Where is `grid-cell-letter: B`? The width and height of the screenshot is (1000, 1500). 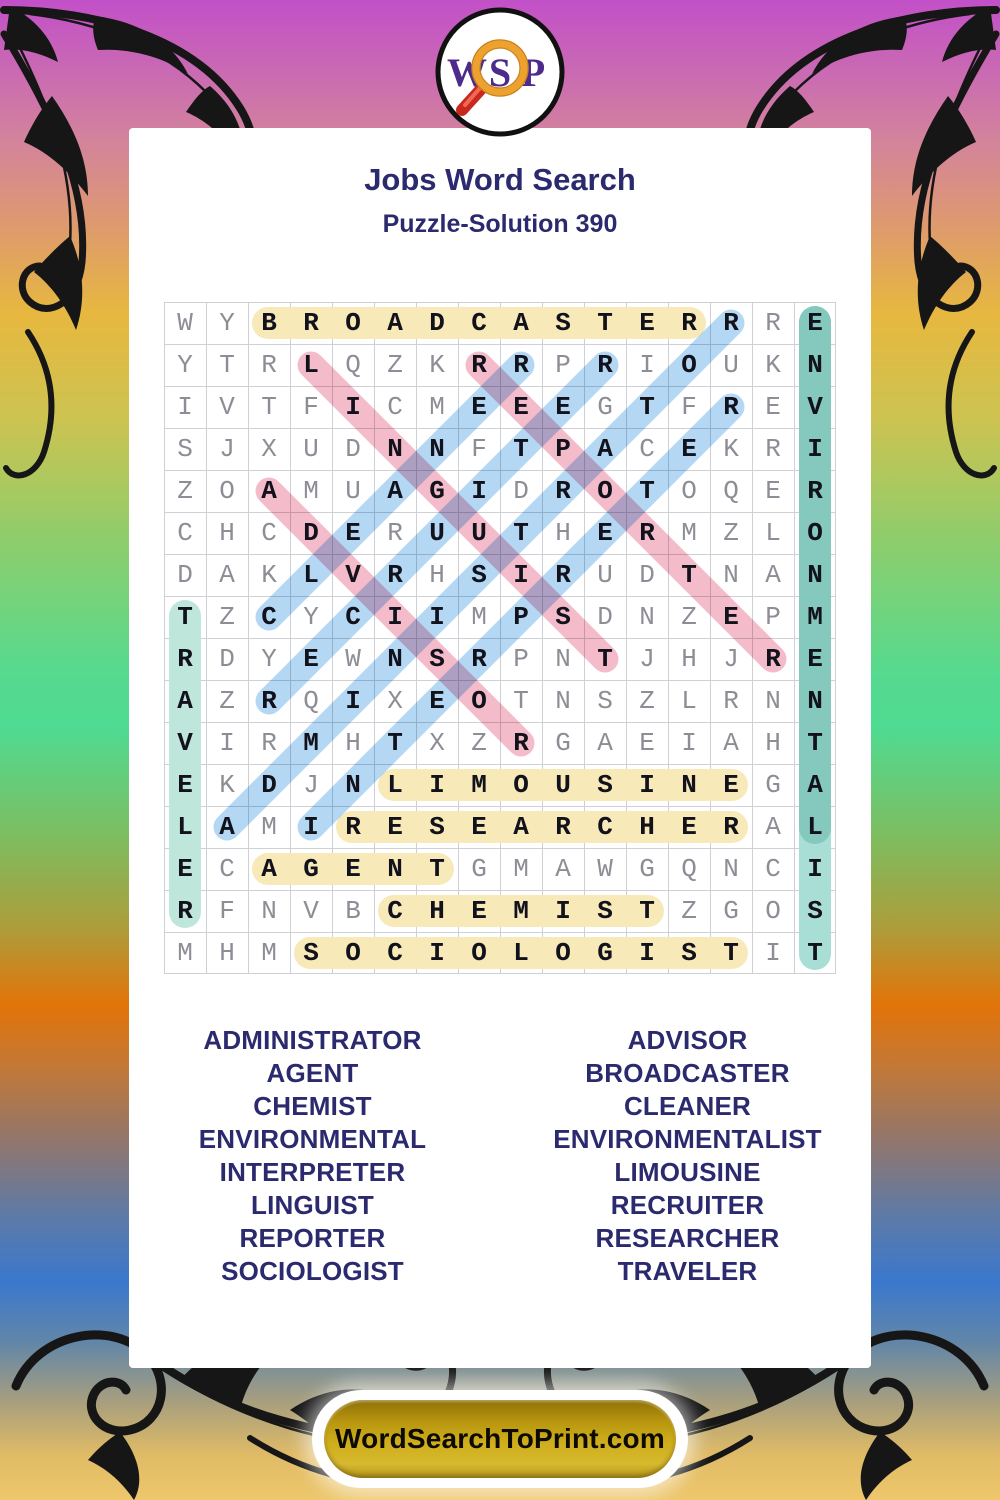 grid-cell-letter: B is located at coordinates (353, 911).